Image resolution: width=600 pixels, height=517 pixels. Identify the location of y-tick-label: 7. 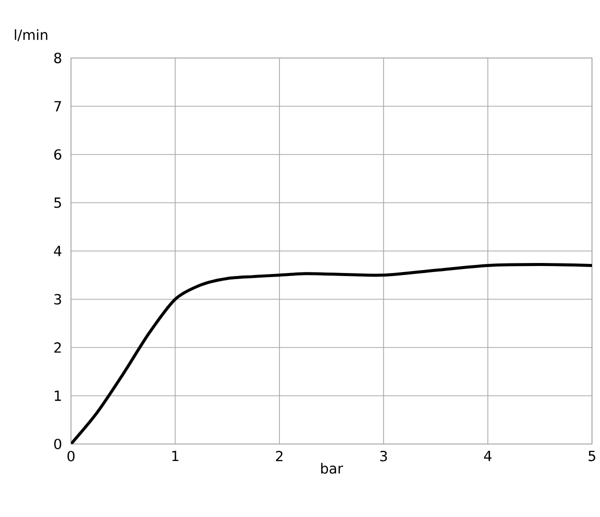
(57, 106).